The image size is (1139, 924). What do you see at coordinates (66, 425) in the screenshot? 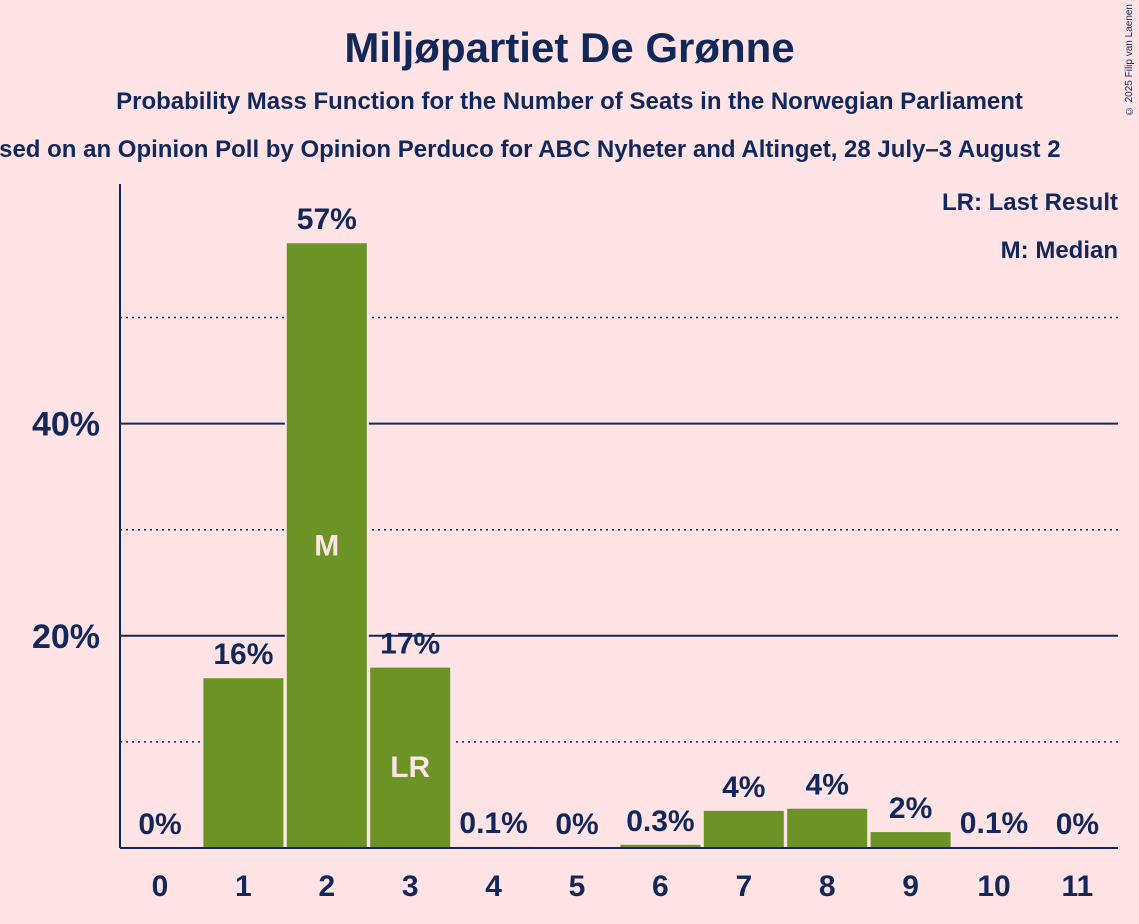
I see `y-tick-label: 40%` at bounding box center [66, 425].